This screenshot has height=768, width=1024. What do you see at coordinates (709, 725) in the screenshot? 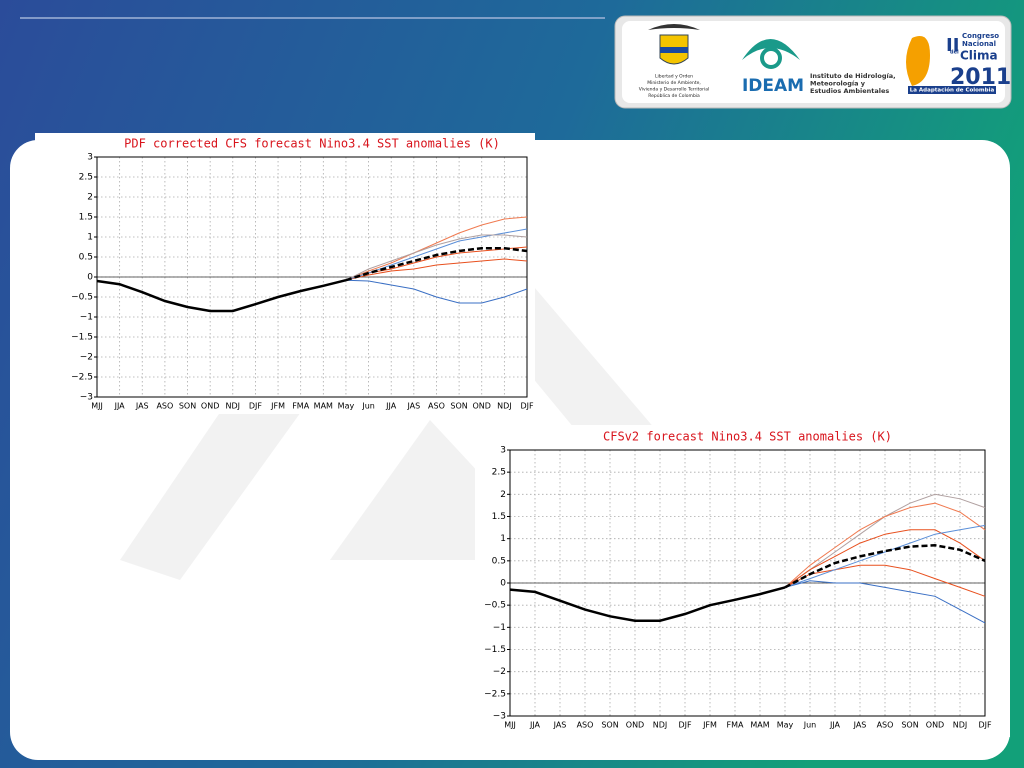
I see `x-tick-label: JFM` at bounding box center [709, 725].